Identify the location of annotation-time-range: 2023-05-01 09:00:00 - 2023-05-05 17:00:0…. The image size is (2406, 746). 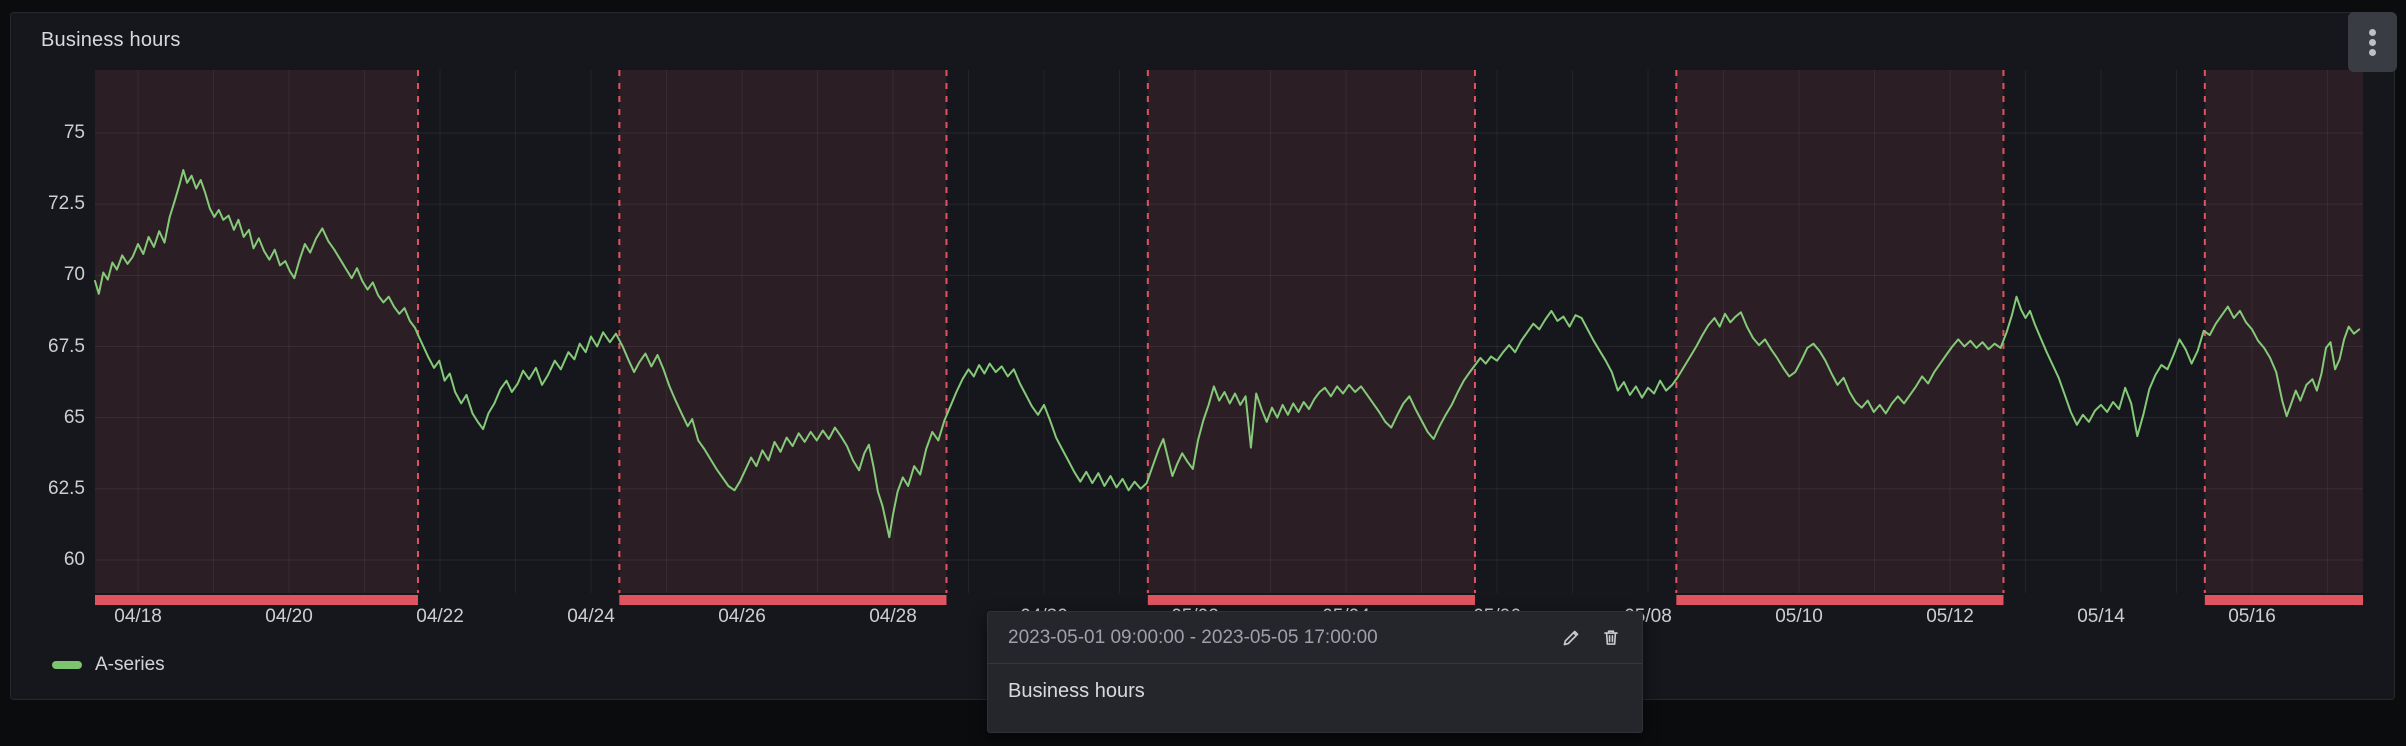
(1193, 637).